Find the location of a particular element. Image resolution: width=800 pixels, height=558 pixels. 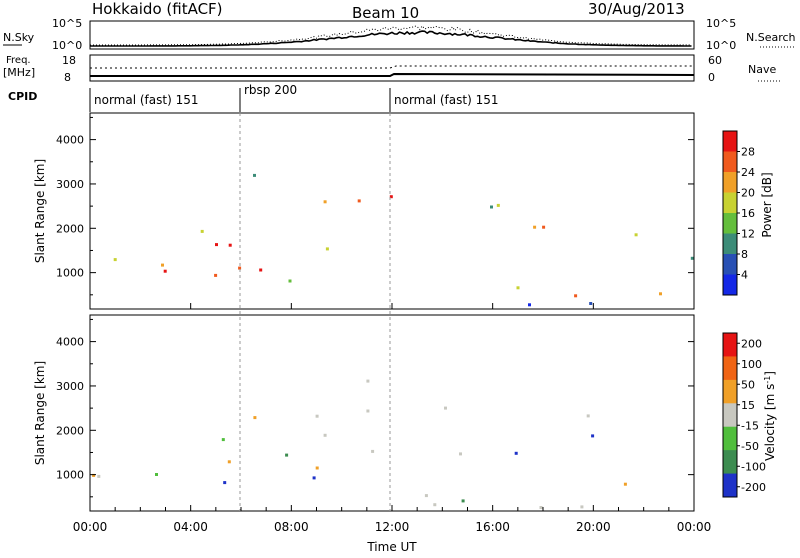

cpid-segment-3: normal (fast) 151 is located at coordinates (446, 100).